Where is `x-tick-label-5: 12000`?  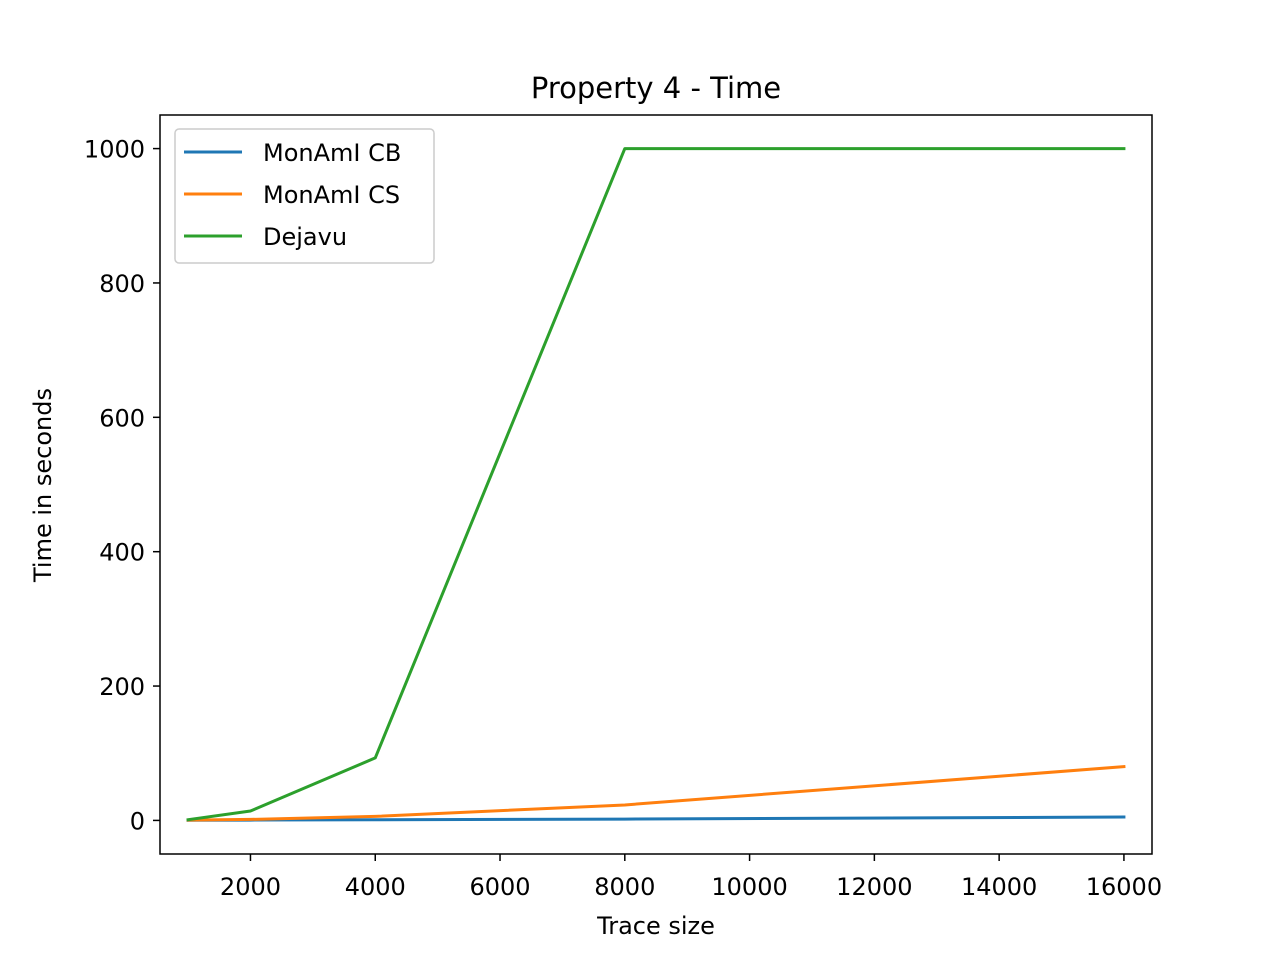 x-tick-label-5: 12000 is located at coordinates (874, 887).